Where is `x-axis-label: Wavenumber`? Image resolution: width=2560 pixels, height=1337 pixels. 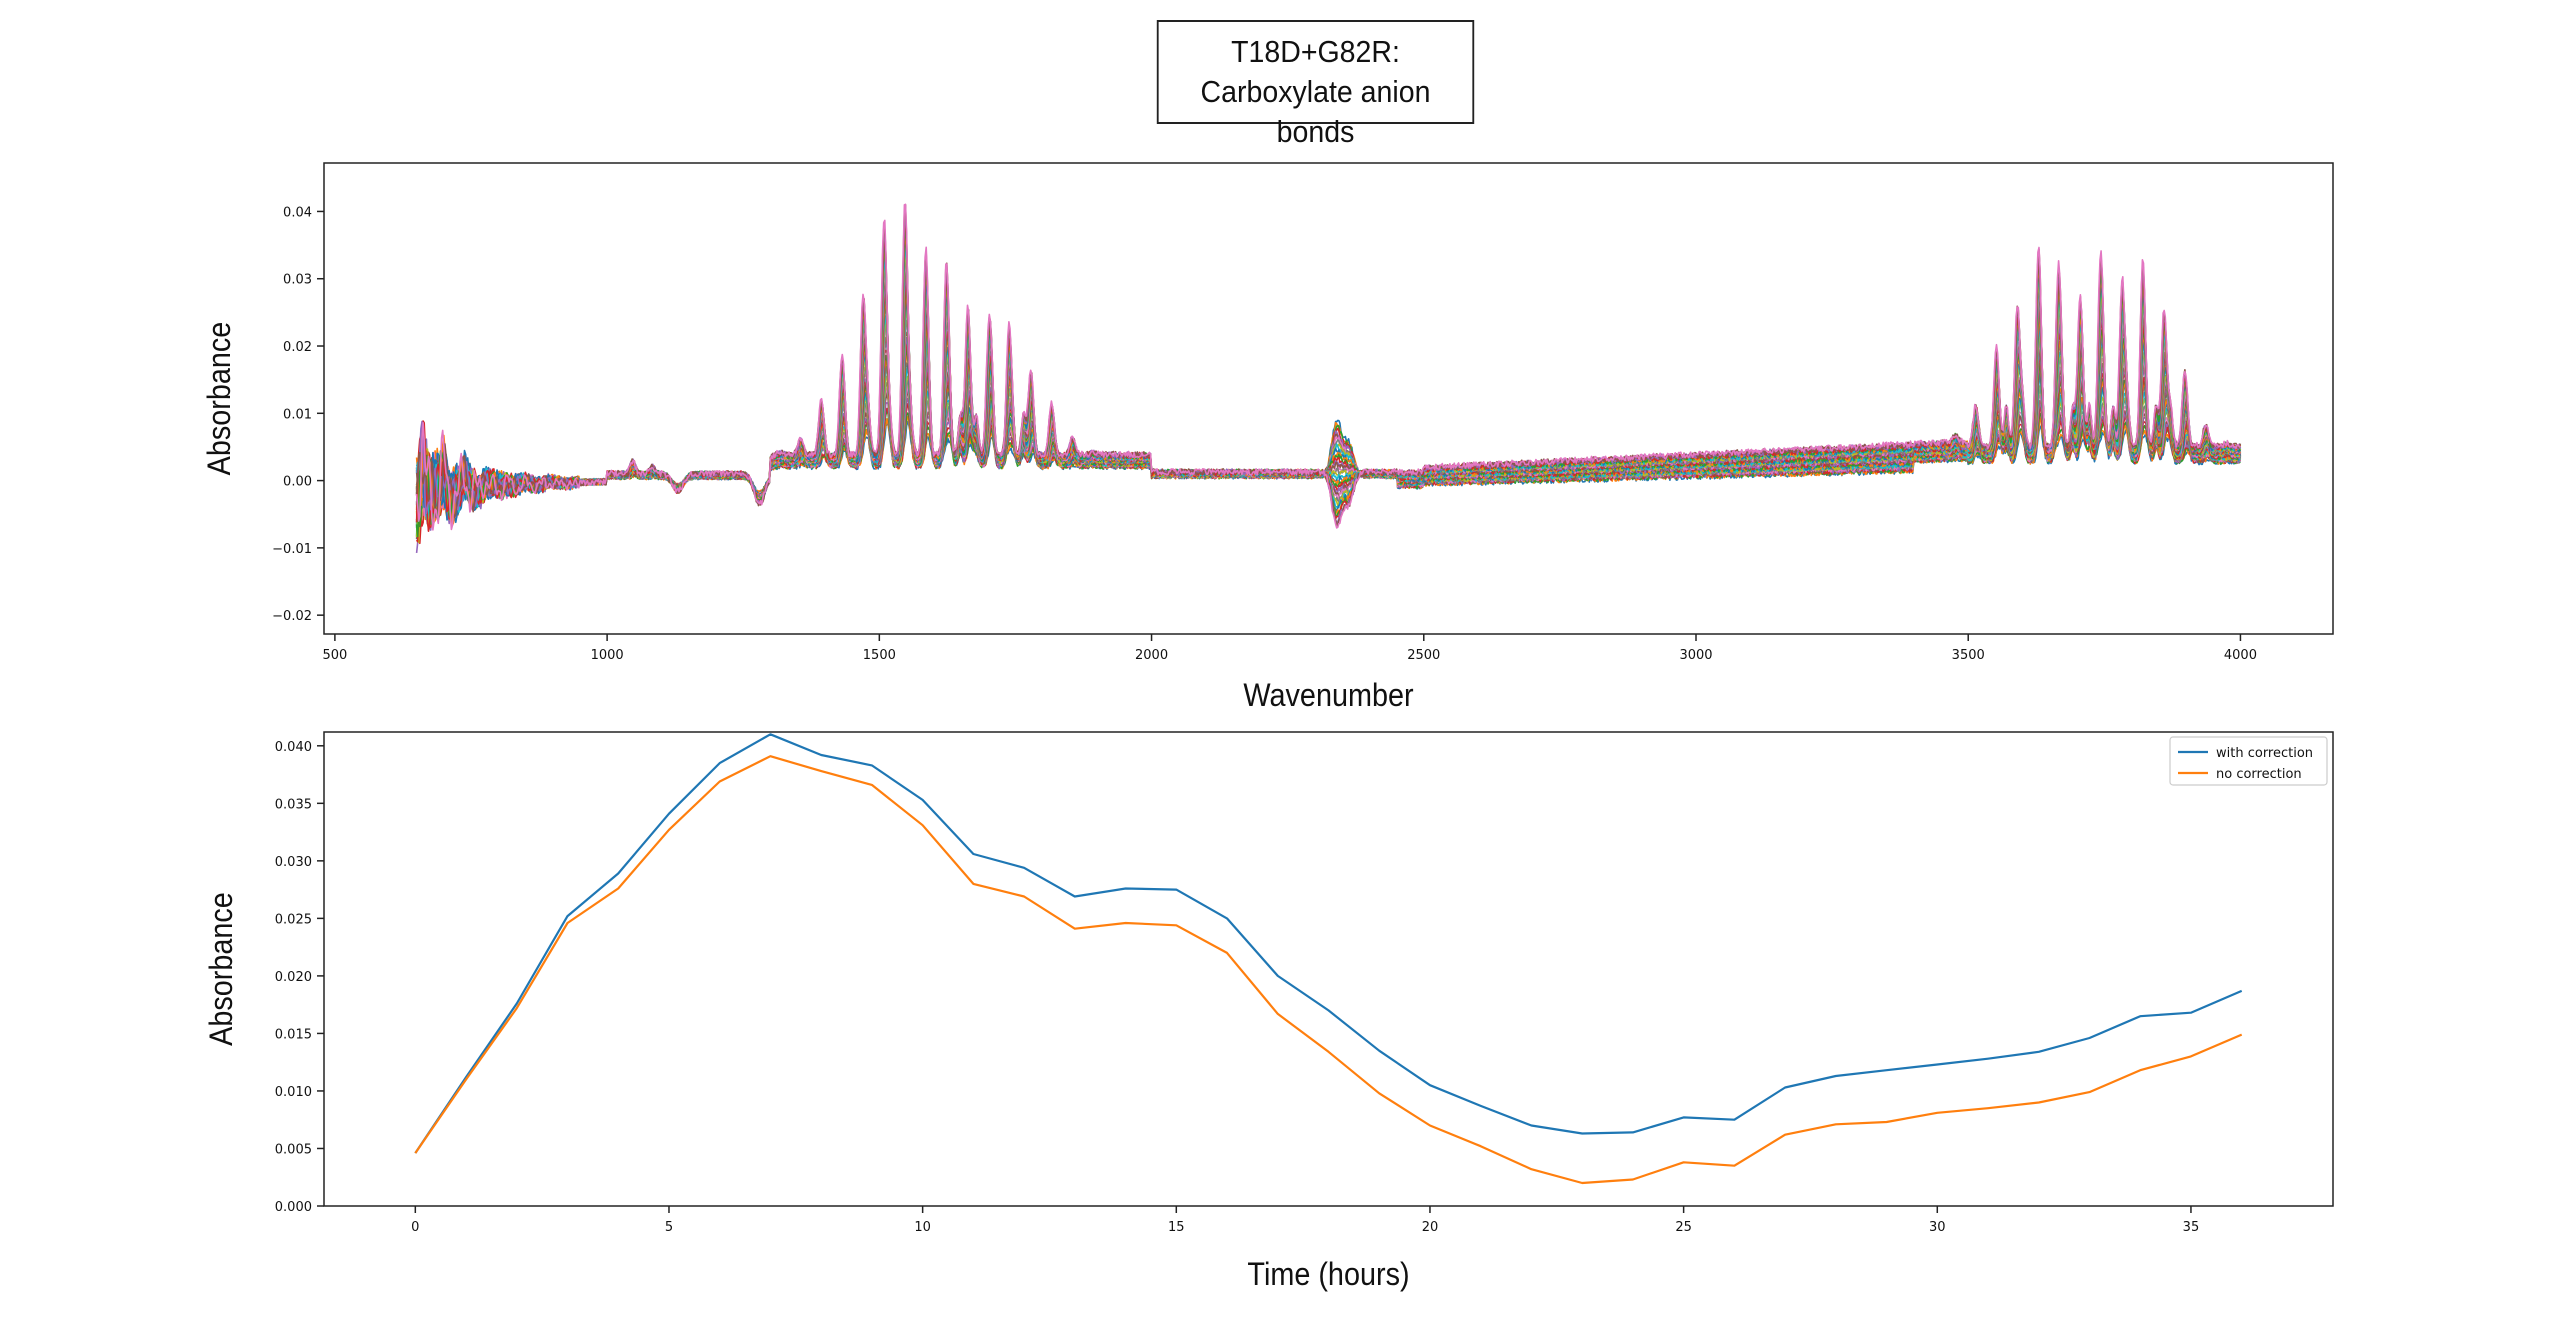 x-axis-label: Wavenumber is located at coordinates (1328, 696).